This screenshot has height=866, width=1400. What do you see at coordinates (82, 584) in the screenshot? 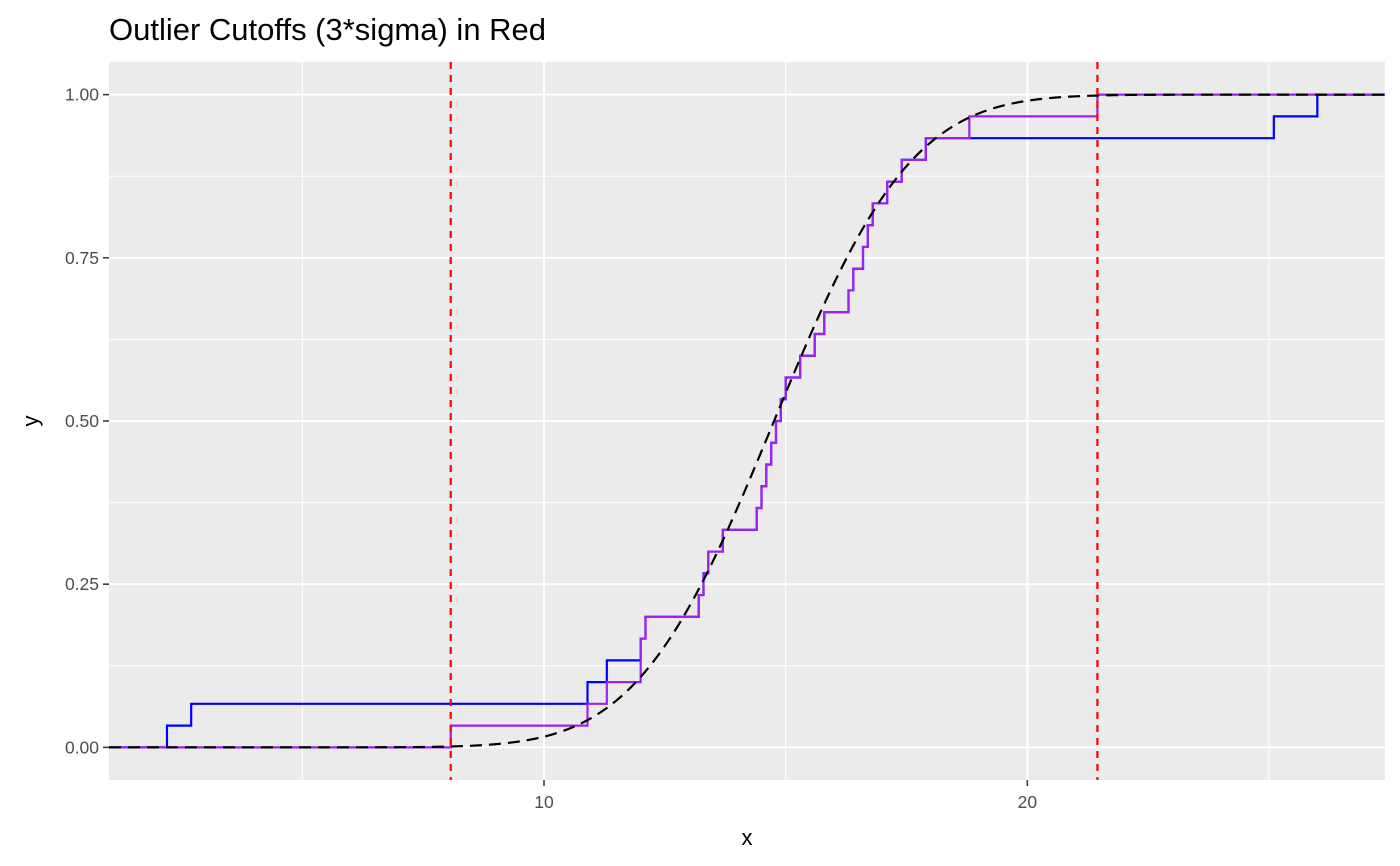
I see `y-tick-label: 0.25` at bounding box center [82, 584].